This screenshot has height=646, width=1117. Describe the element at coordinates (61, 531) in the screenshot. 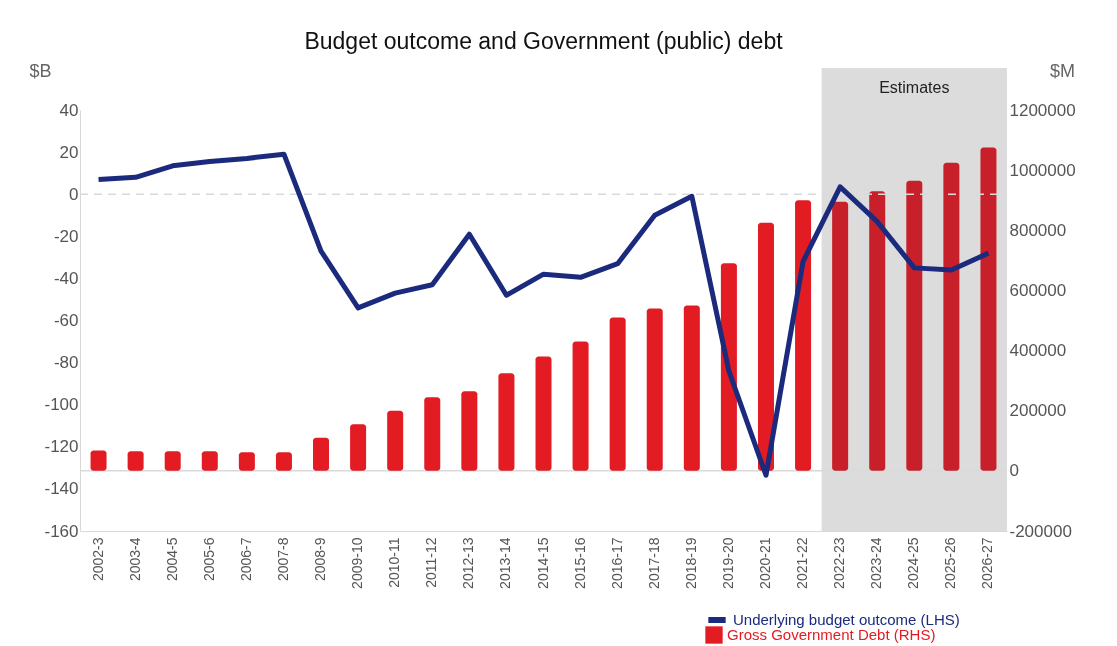

I see `y-tick-label: -160` at that location.